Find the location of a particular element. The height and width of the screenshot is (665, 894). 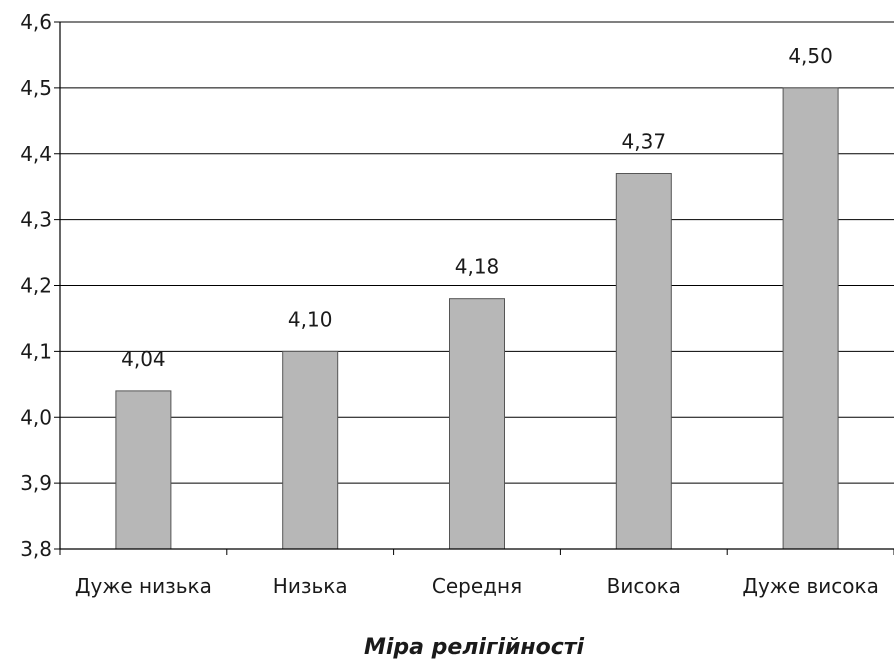

y-tick-label: 4,3 is located at coordinates (36, 220).